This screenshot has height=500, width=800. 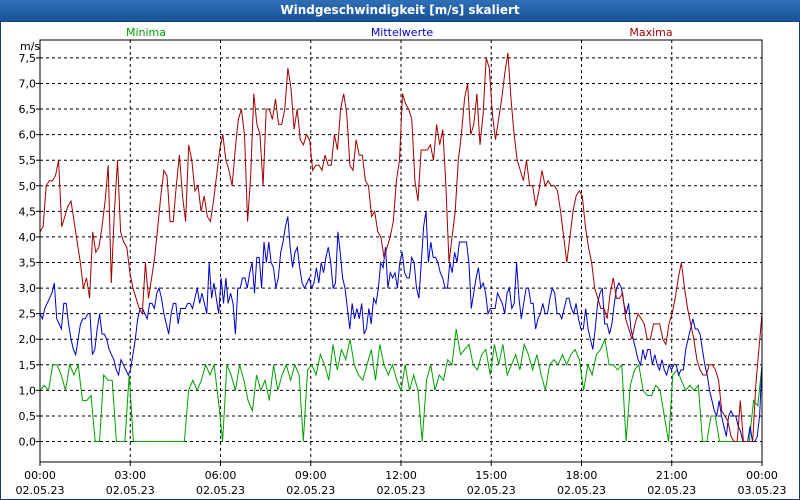 What do you see at coordinates (28, 109) in the screenshot?
I see `y-tick-label: 6,5` at bounding box center [28, 109].